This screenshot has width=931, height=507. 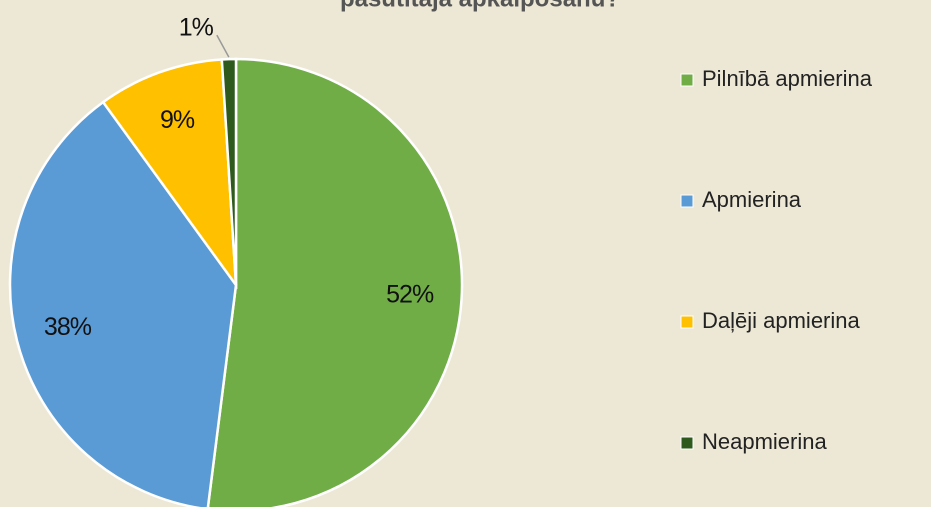 What do you see at coordinates (480, 6) in the screenshot?
I see `chart-title: pasūtītāja apkalpošanu?` at bounding box center [480, 6].